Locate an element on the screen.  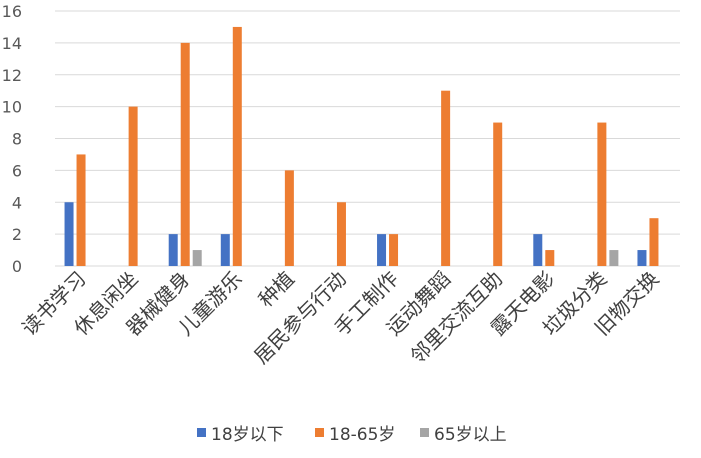
y-tick-label: 14 is located at coordinates (12, 43).